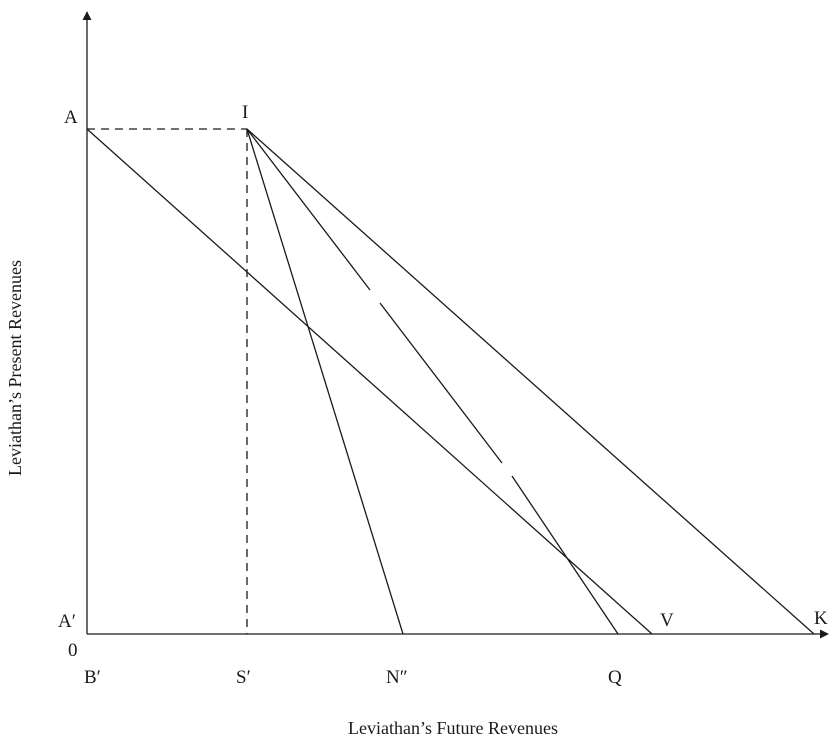 The image size is (832, 739). Describe the element at coordinates (325, 381) in the screenshot. I see `line-I-N-double-prime` at that location.